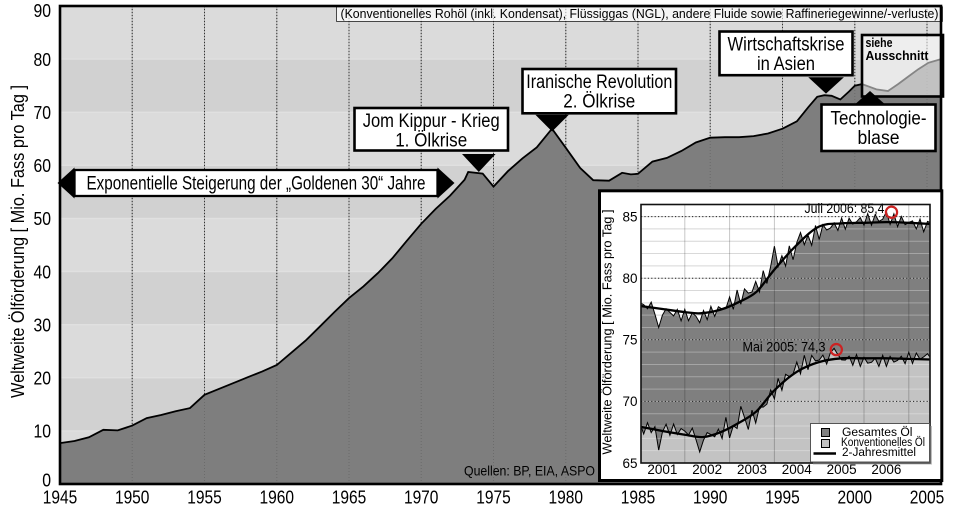 The width and height of the screenshot is (960, 518). I want to click on svg-text: Ausschnitt, so click(898, 56).